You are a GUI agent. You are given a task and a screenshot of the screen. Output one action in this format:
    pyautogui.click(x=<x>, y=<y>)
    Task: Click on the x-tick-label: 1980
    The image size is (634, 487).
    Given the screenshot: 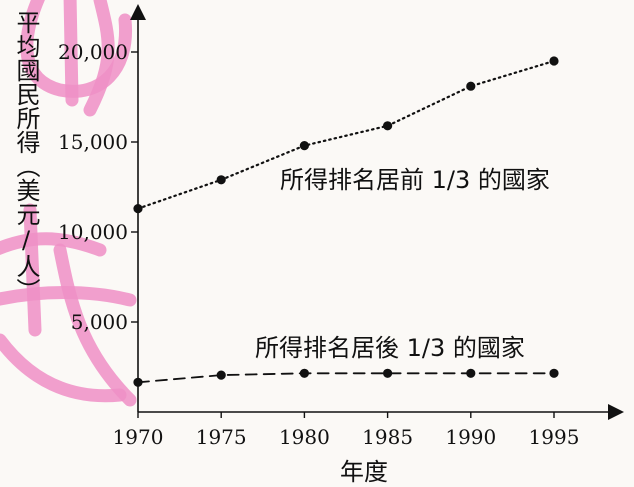 What is the action you would take?
    pyautogui.click(x=304, y=437)
    